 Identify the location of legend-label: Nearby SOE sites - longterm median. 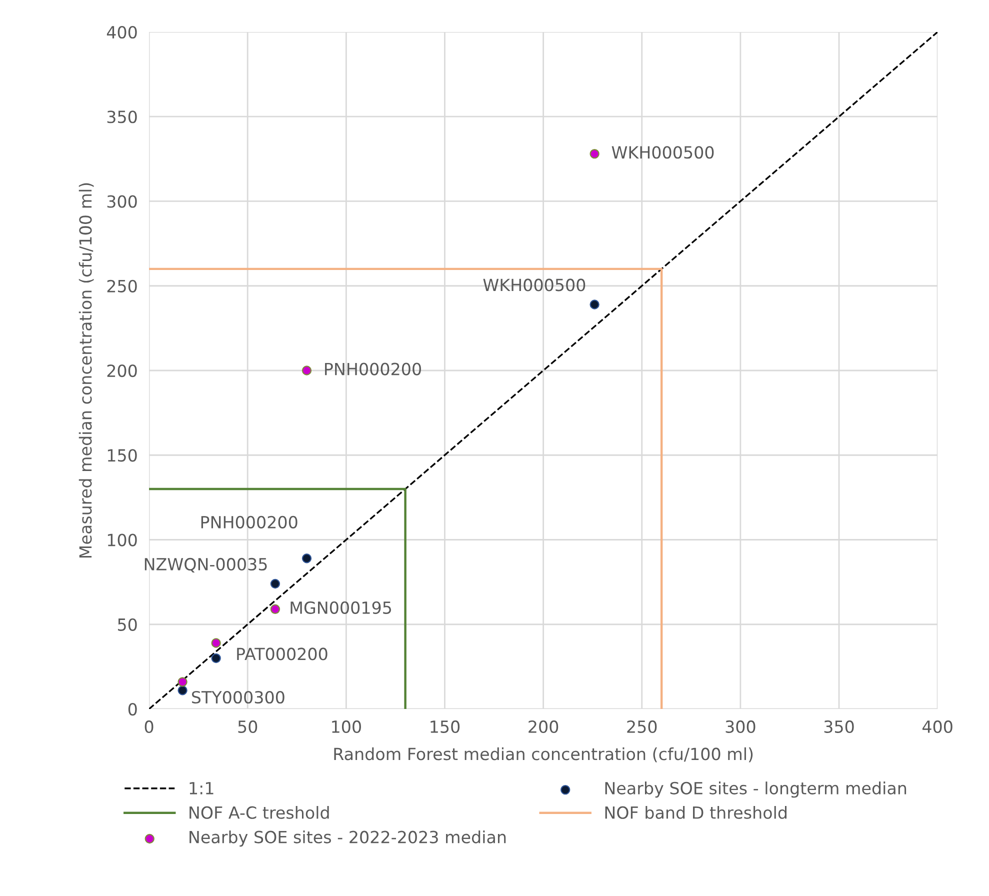
(755, 790).